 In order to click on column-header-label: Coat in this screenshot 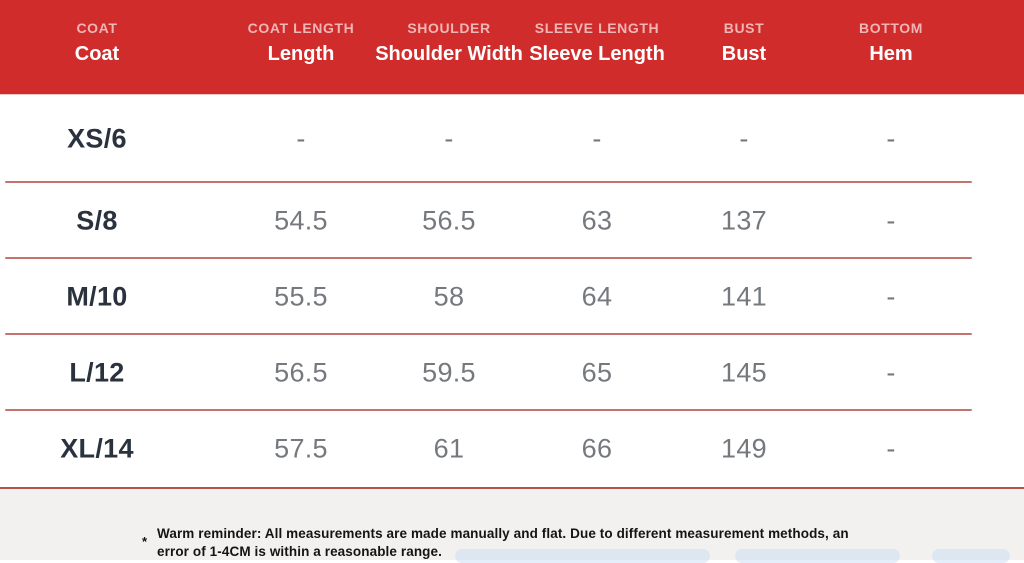, I will do `click(97, 54)`.